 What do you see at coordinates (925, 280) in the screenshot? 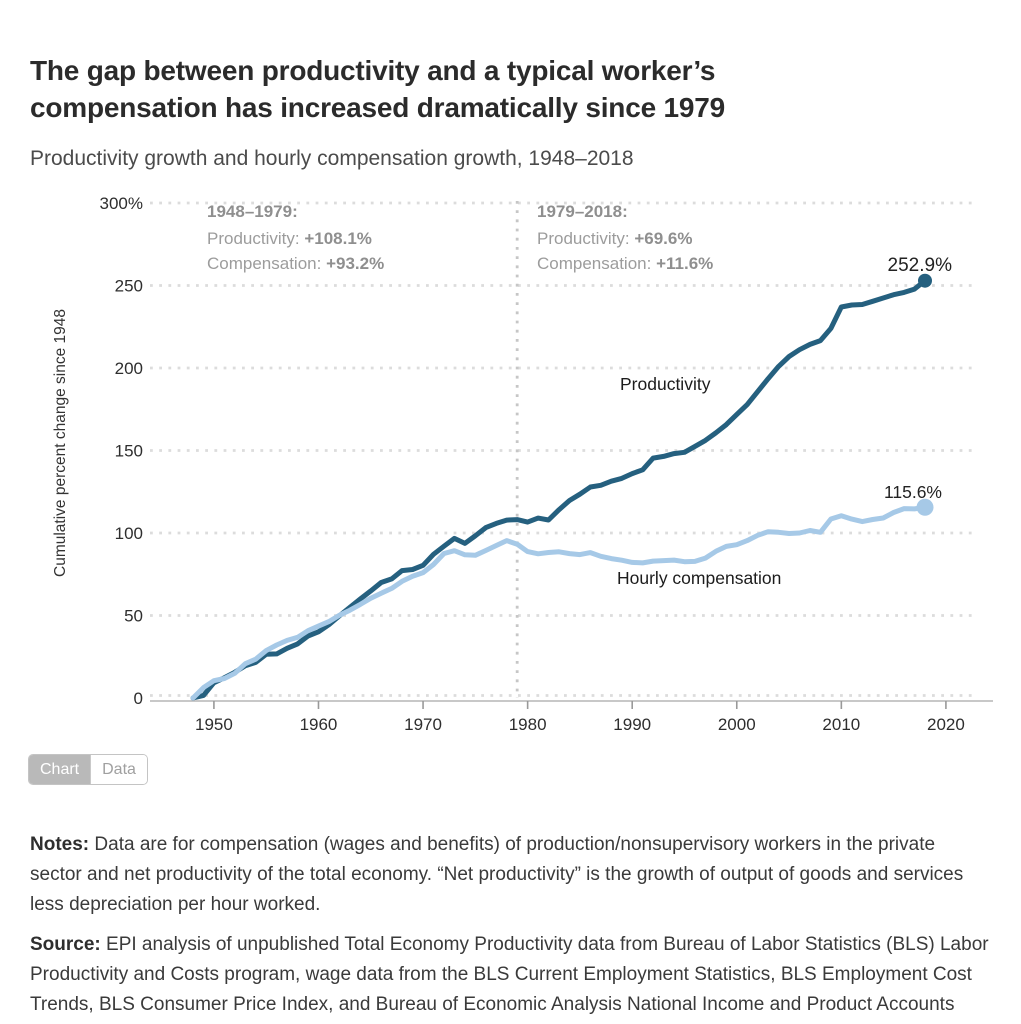
I see `productivity-end-dot` at bounding box center [925, 280].